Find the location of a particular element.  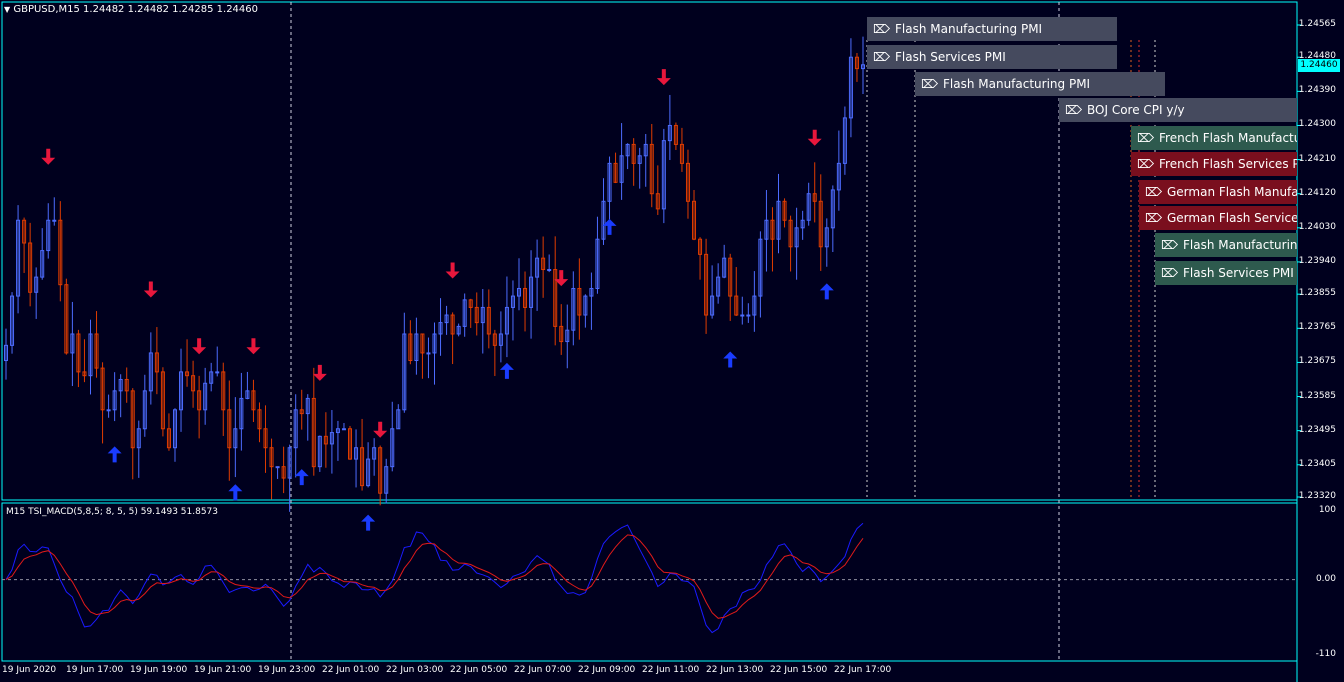

indicator-tick-label: 0.00 is located at coordinates (1325, 578).